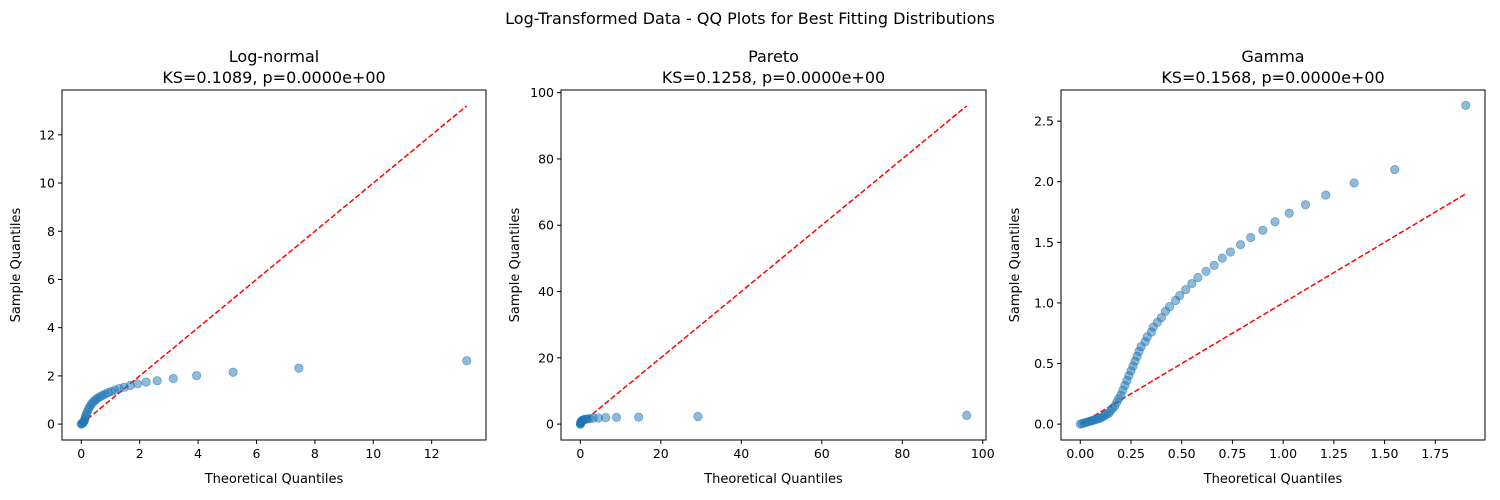  Describe the element at coordinates (1272, 77) in the screenshot. I see `subplot-subtitle: KS=0.1568, p=0.0000e+00` at that location.